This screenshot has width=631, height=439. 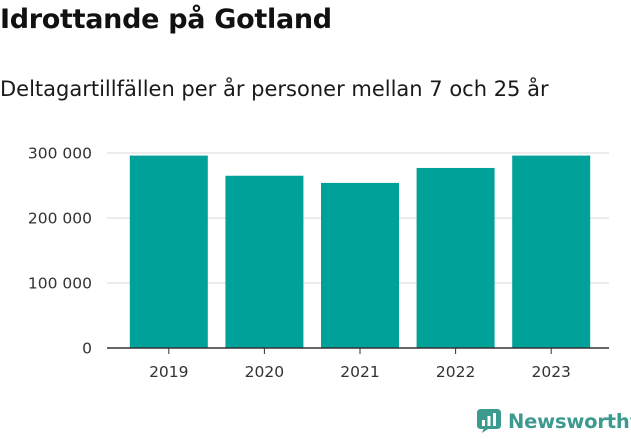 I want to click on y-tick-label: 200 000, so click(x=60, y=219).